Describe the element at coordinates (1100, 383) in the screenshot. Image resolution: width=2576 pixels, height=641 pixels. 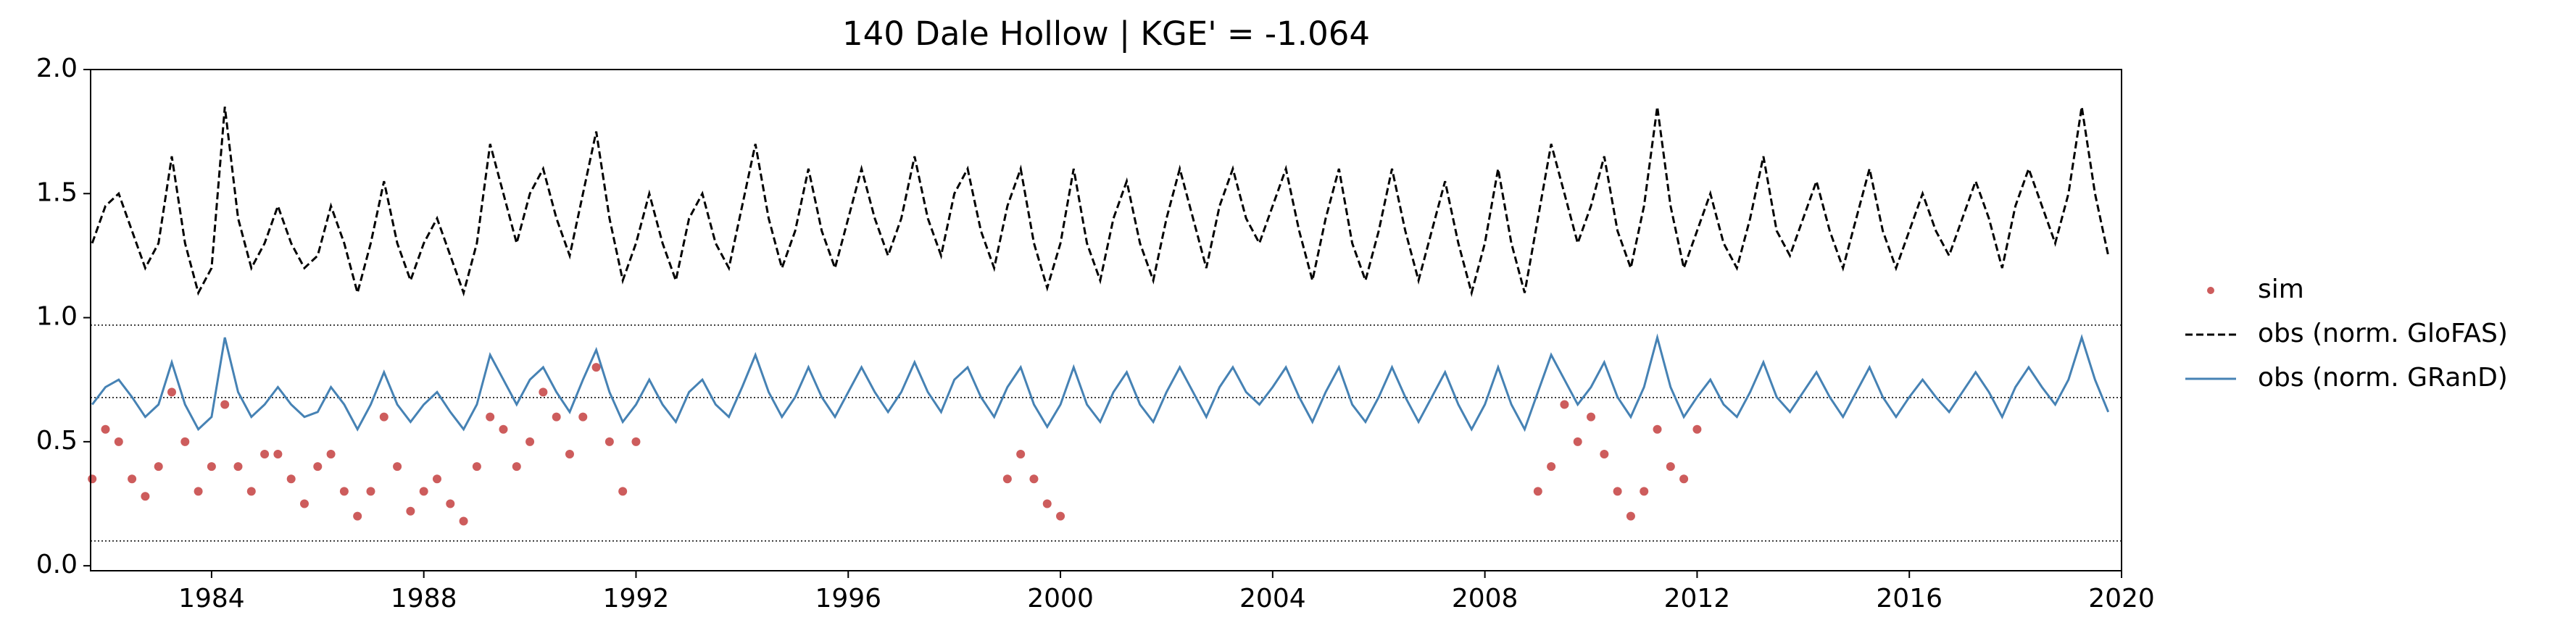
I see `series-line` at that location.